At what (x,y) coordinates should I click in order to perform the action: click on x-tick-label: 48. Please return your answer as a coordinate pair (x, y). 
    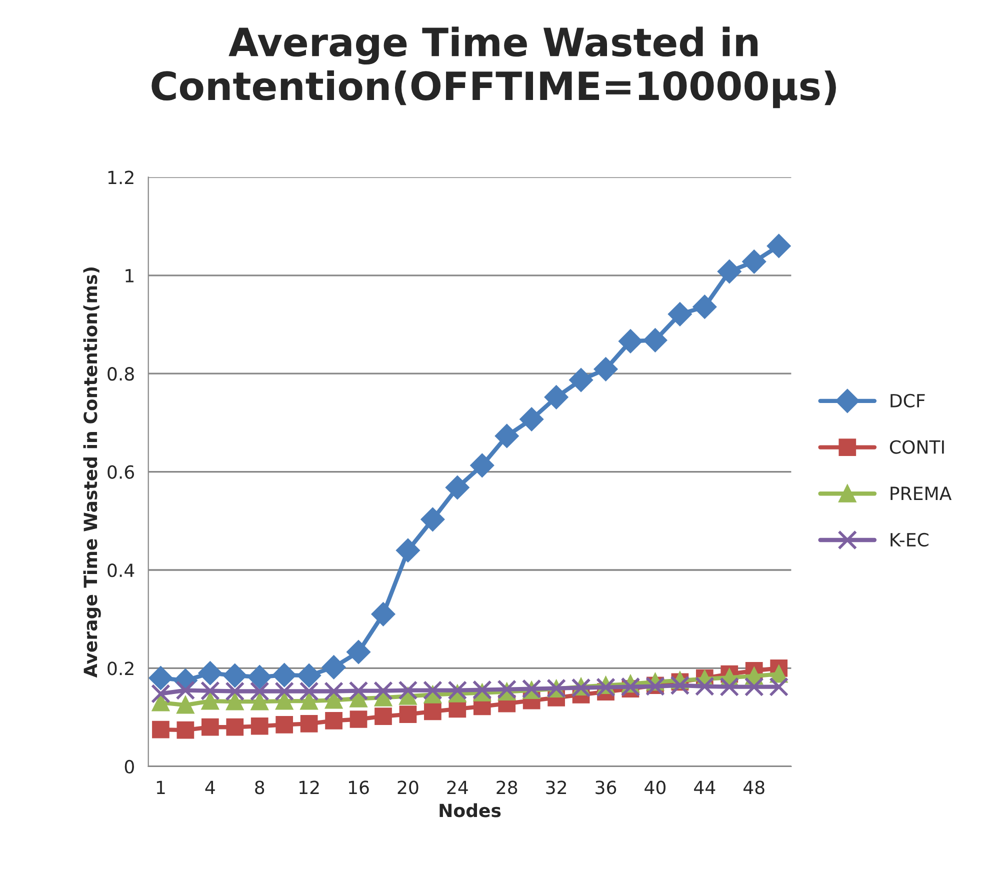
    Looking at the image, I should click on (754, 787).